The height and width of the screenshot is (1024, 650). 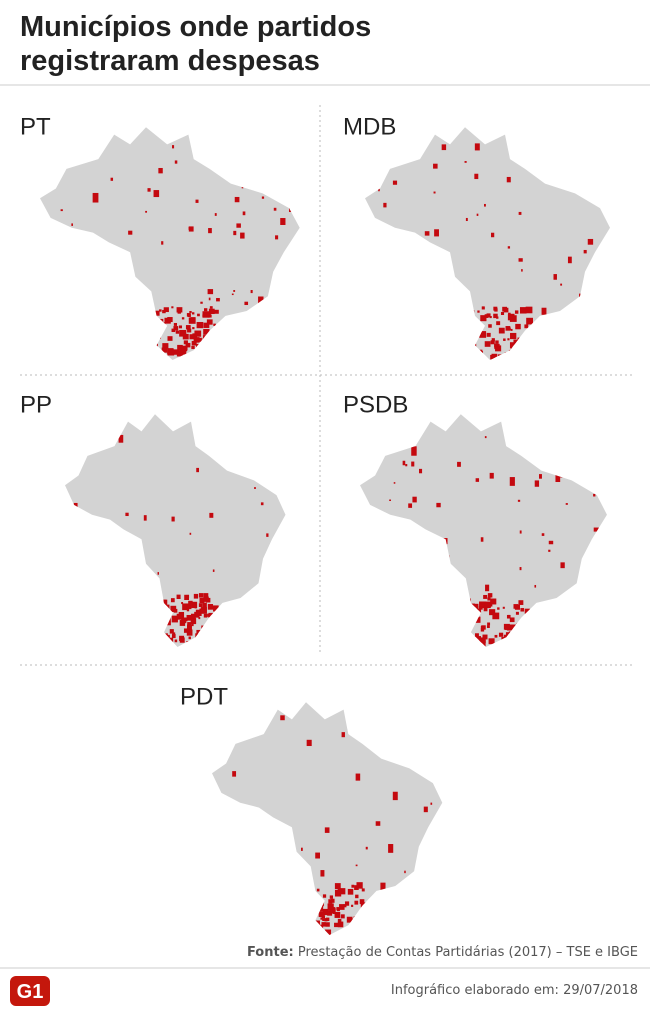 What do you see at coordinates (375, 404) in the screenshot?
I see `party-label: PSDB` at bounding box center [375, 404].